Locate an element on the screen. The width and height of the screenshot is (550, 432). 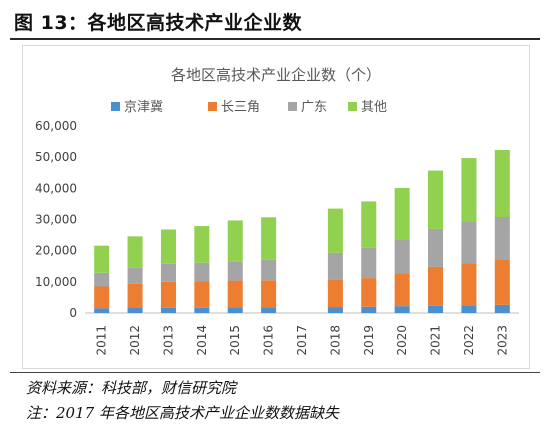
y-axis: 0 10,000 20,000 30,000 40,000 50,000 60,000 is located at coordinates (56, 219).